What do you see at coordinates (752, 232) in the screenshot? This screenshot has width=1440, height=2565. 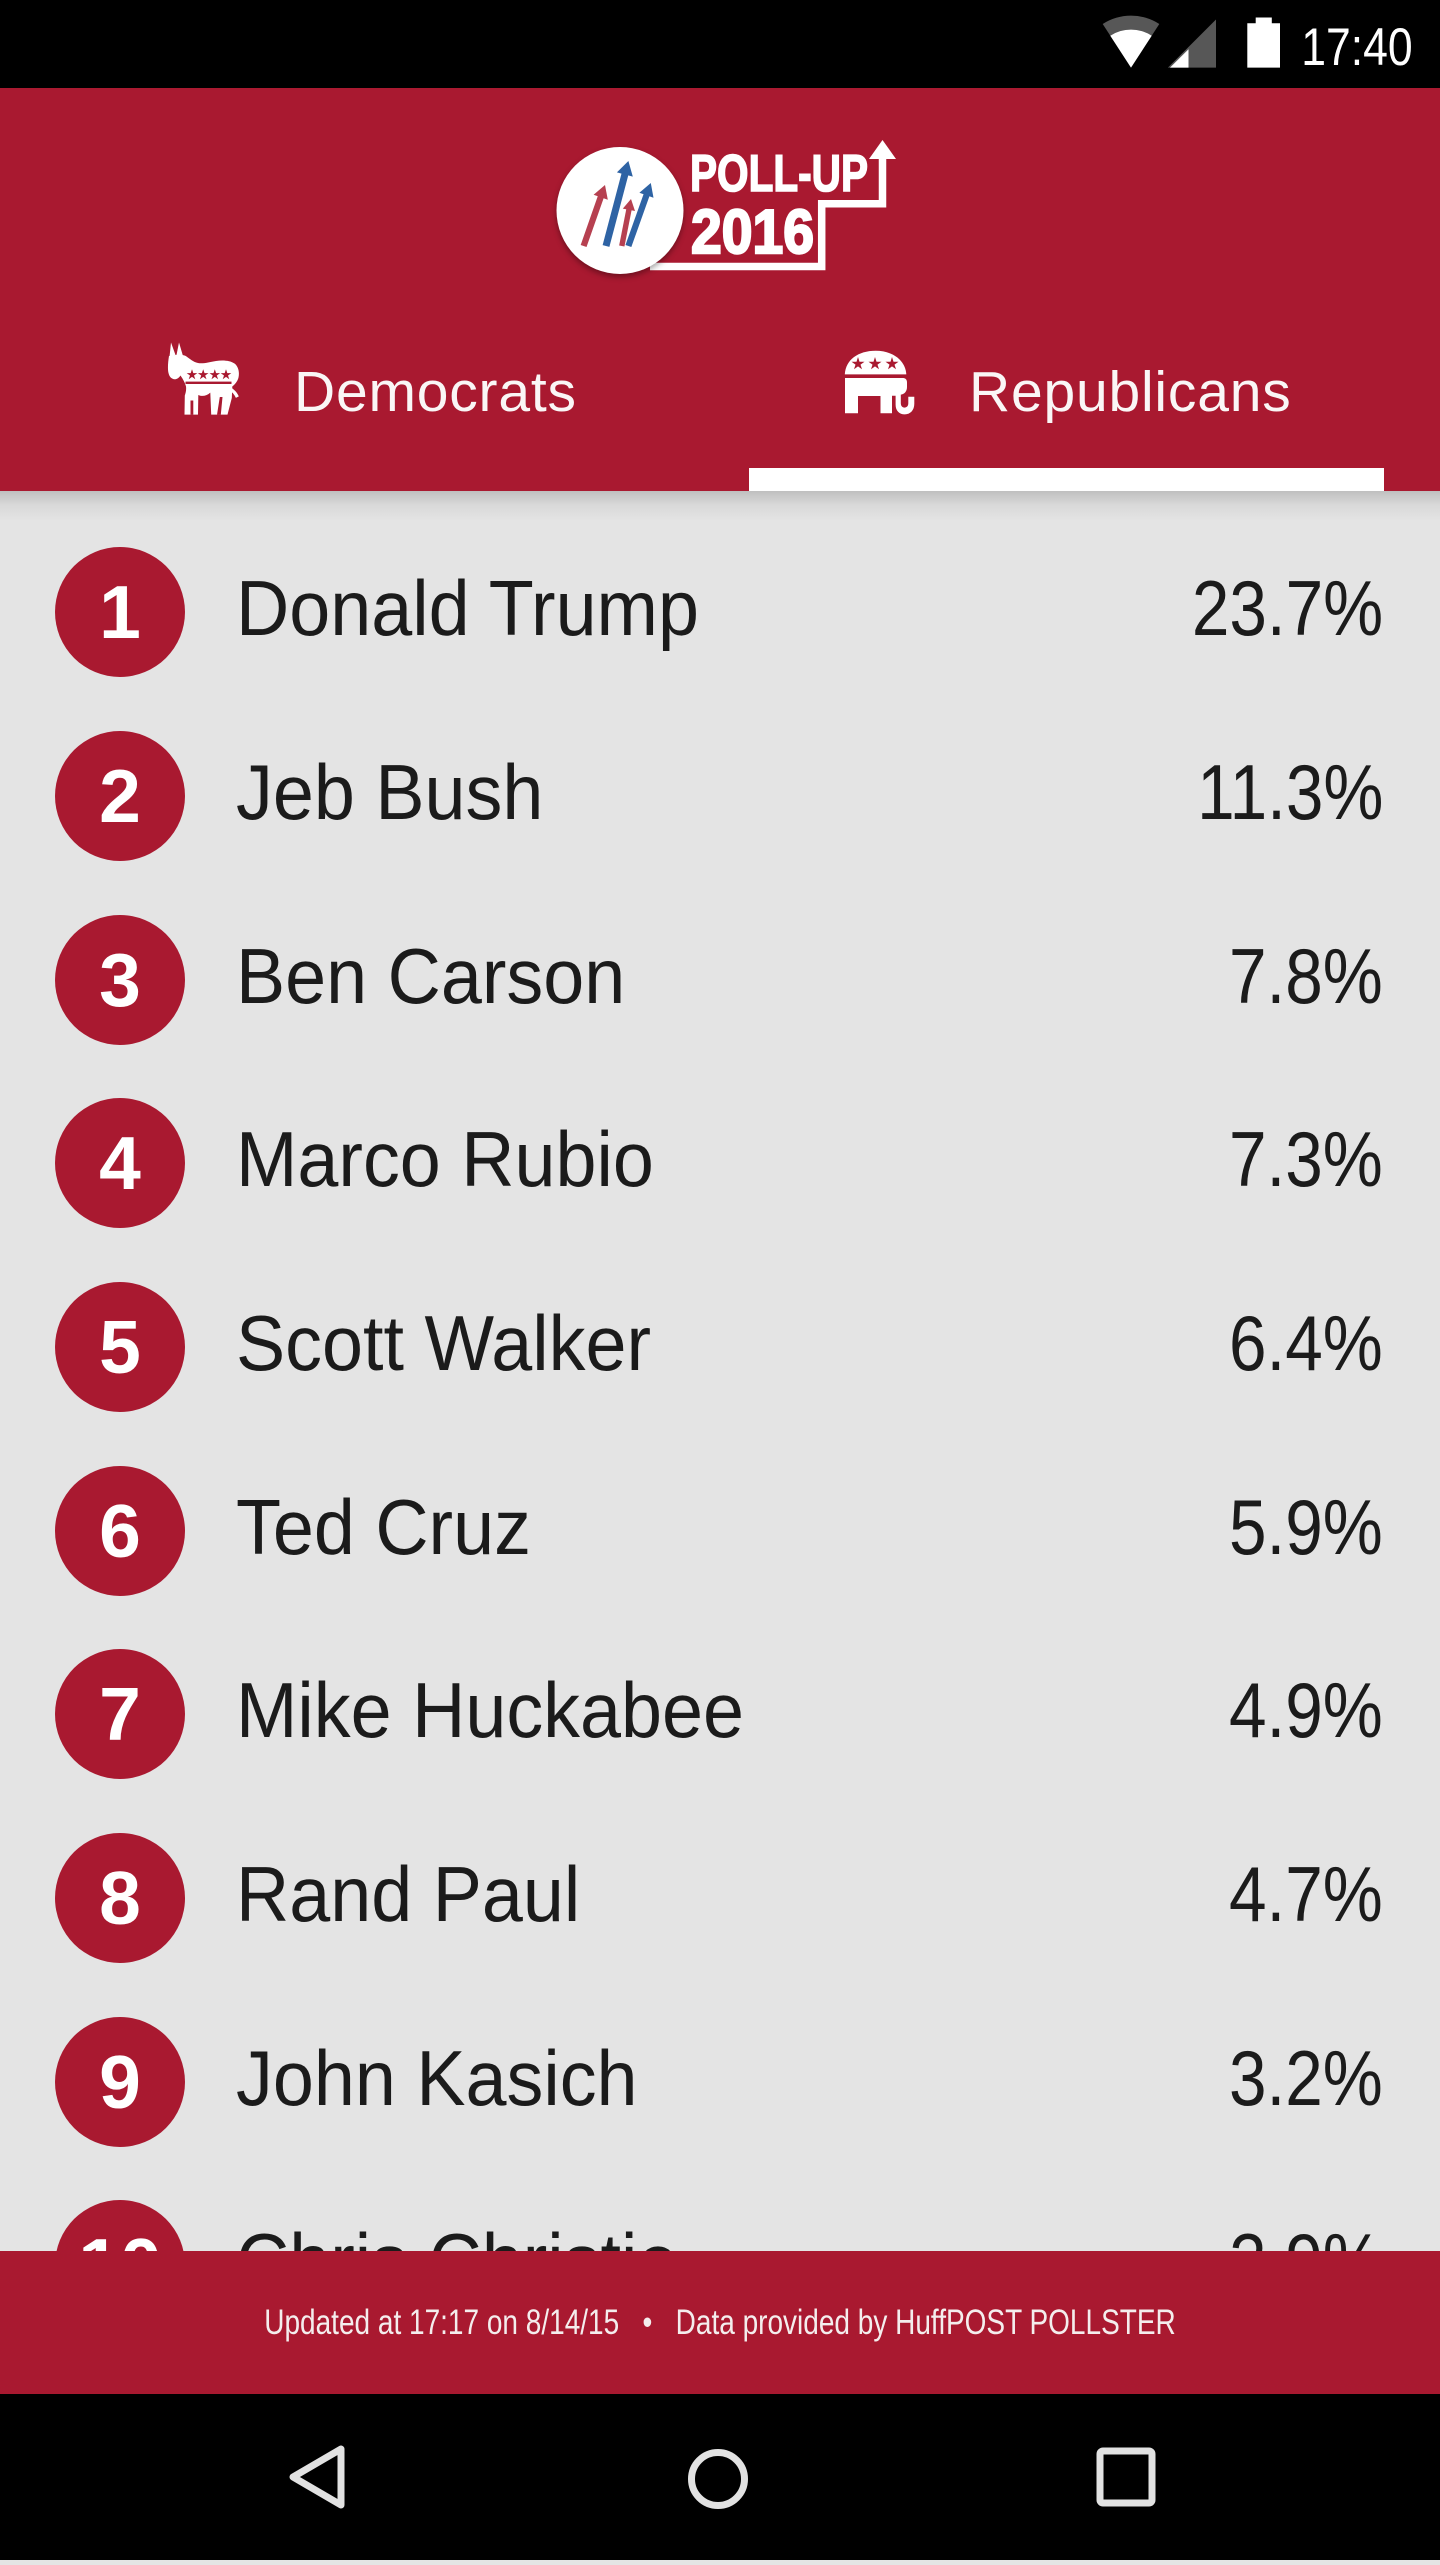 I see `svg-text: 2016` at bounding box center [752, 232].